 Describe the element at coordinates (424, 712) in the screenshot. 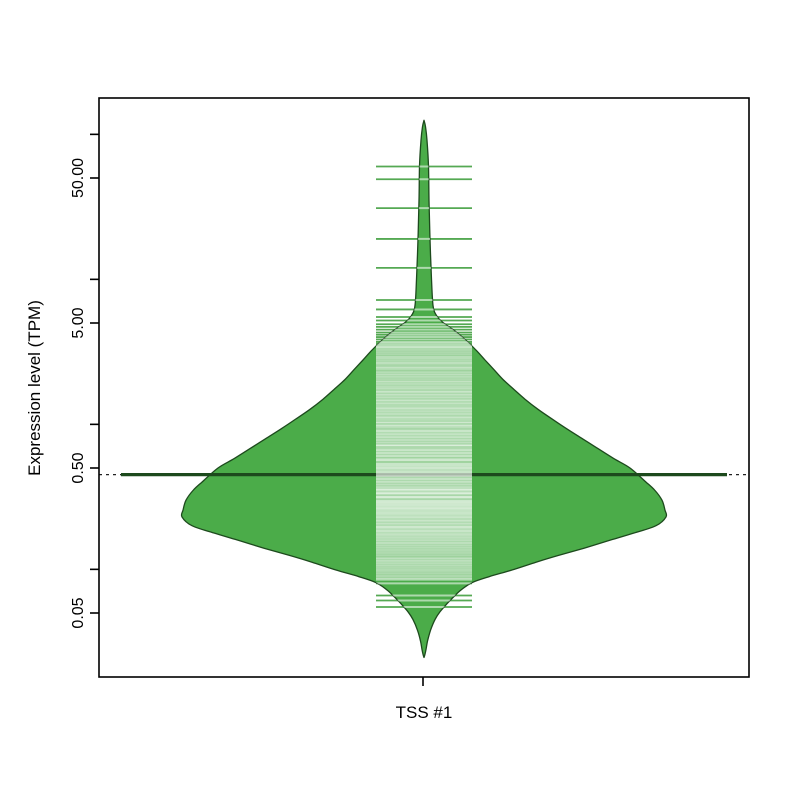

I see `x-category-label: TSS #1` at that location.